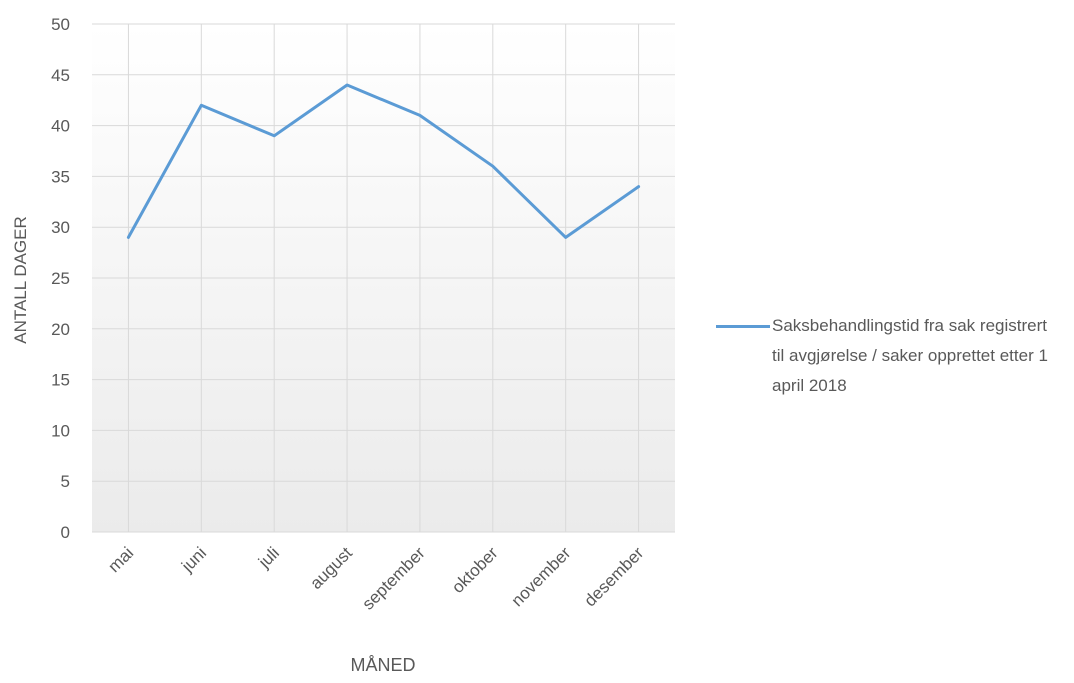 This screenshot has height=683, width=1074. Describe the element at coordinates (60, 227) in the screenshot. I see `y-tick-label: 30` at that location.